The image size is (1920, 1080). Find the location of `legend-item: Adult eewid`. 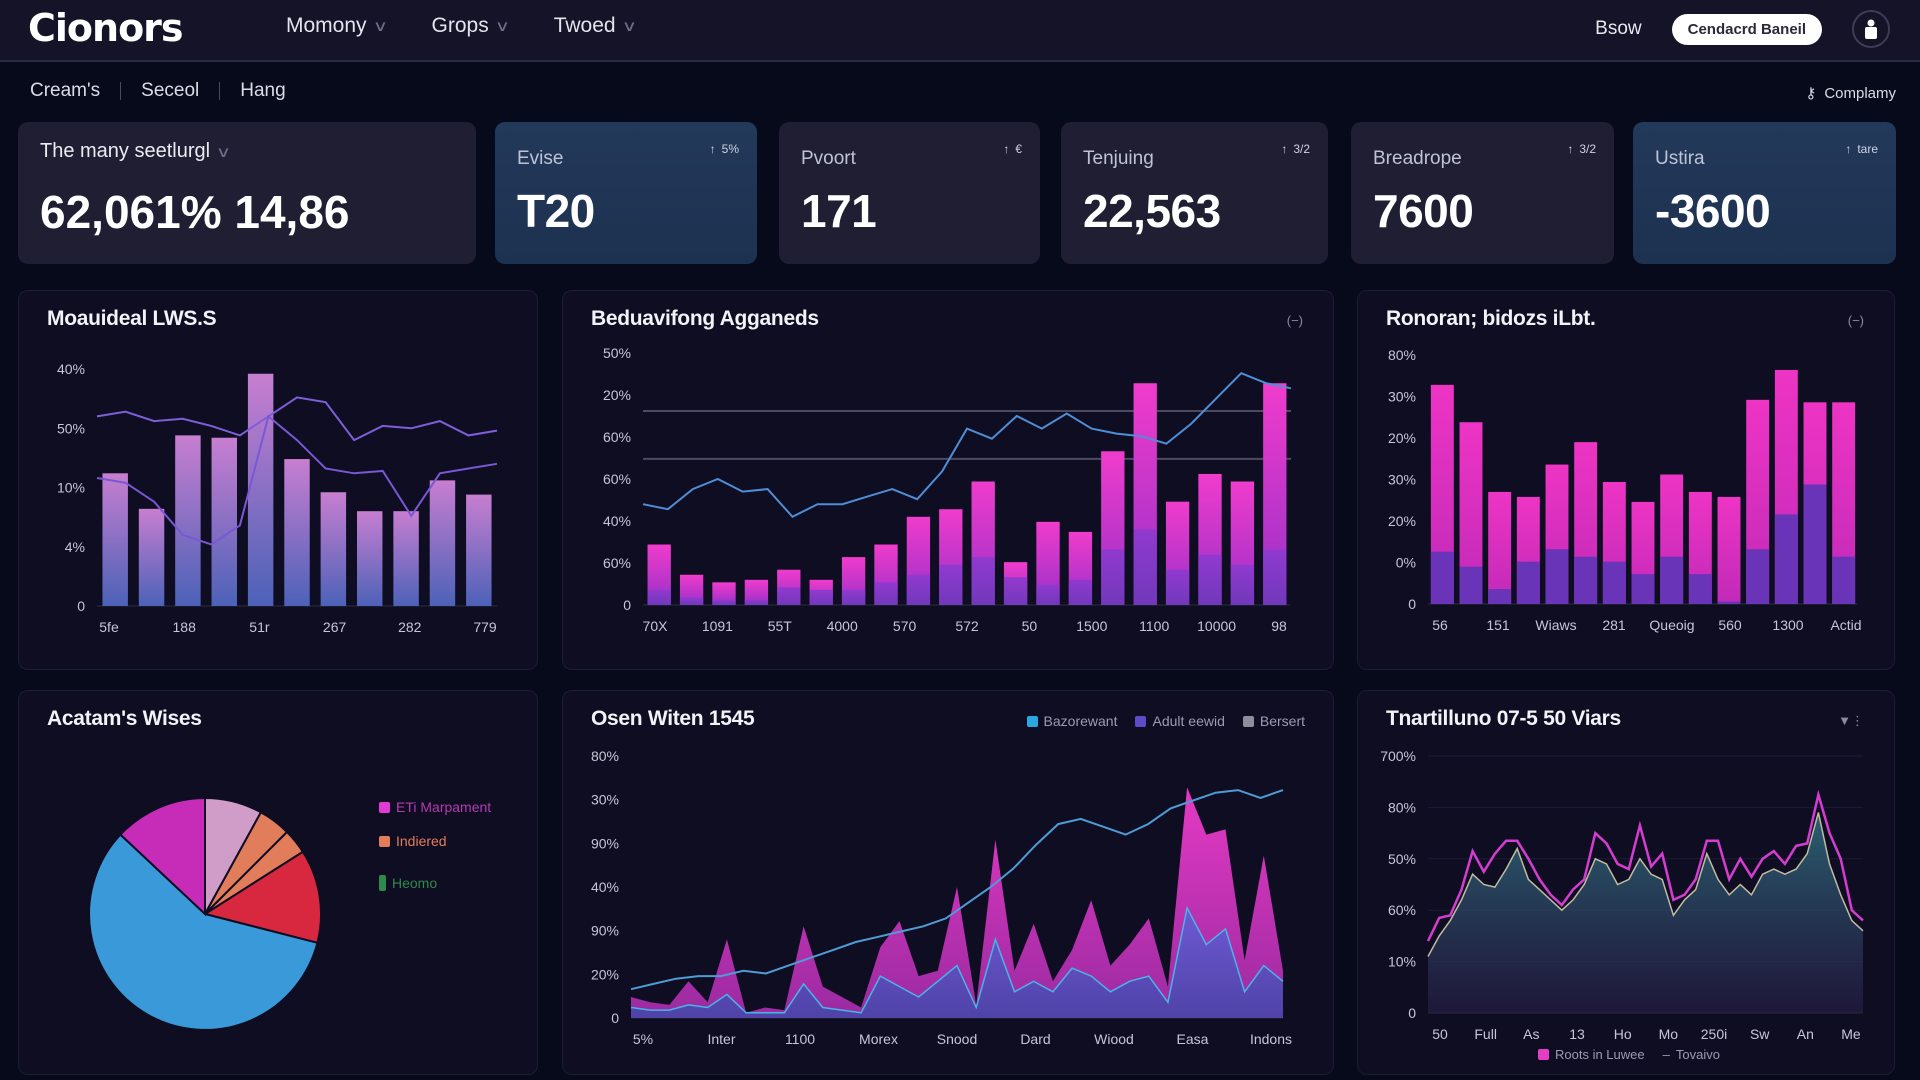

legend-item: Adult eewid is located at coordinates (1180, 721).